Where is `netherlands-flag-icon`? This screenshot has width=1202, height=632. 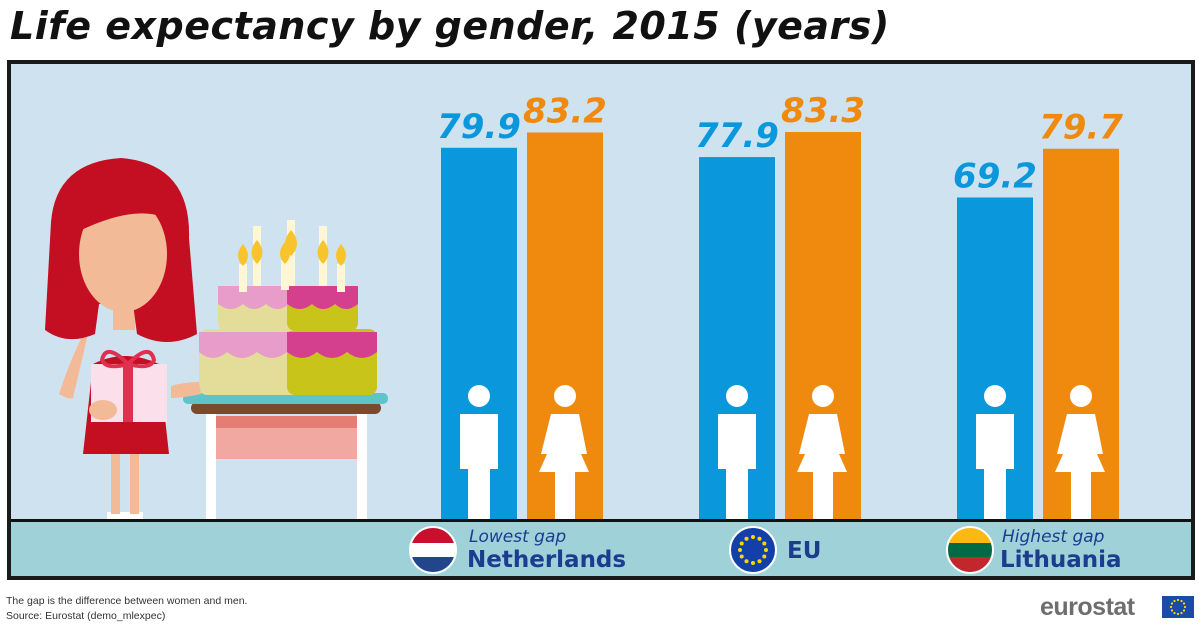 netherlands-flag-icon is located at coordinates (433, 550).